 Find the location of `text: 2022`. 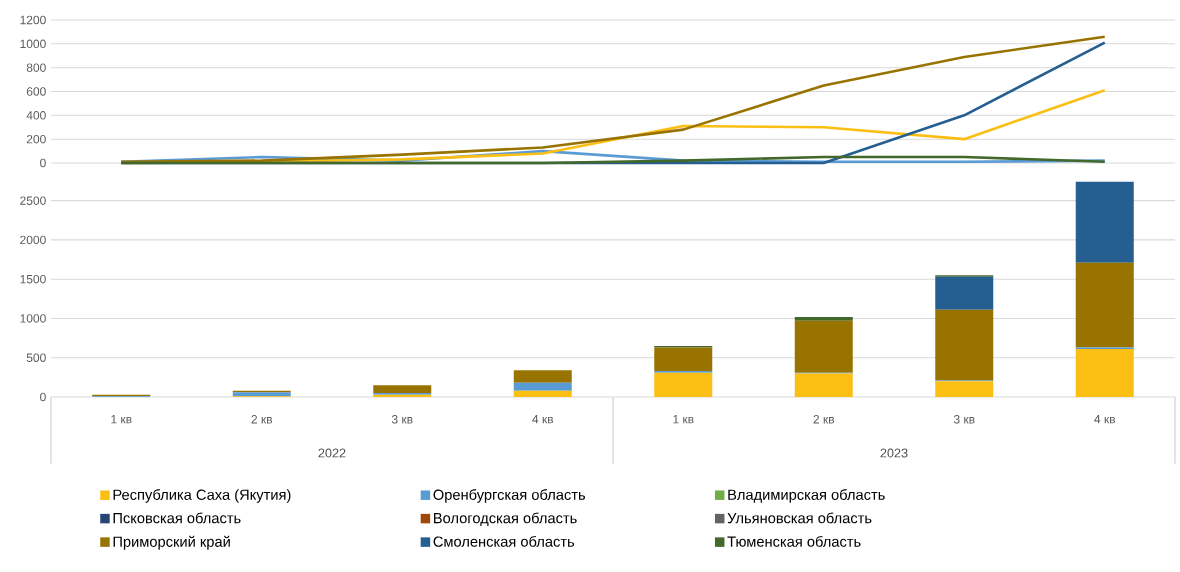

text: 2022 is located at coordinates (332, 453).